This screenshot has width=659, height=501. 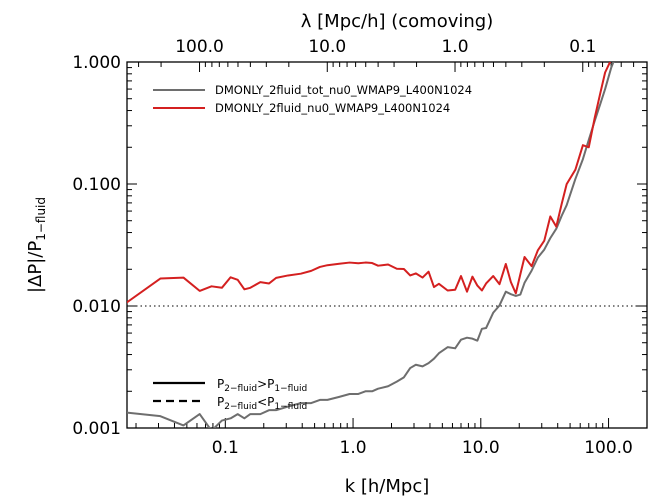 What do you see at coordinates (353, 448) in the screenshot?
I see `x-tick-label: 1.0` at bounding box center [353, 448].